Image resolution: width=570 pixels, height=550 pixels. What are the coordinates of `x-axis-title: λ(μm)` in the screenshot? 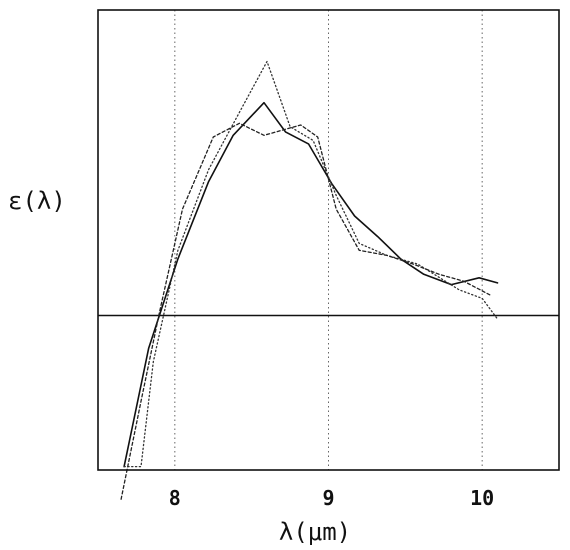 It's located at (315, 532).